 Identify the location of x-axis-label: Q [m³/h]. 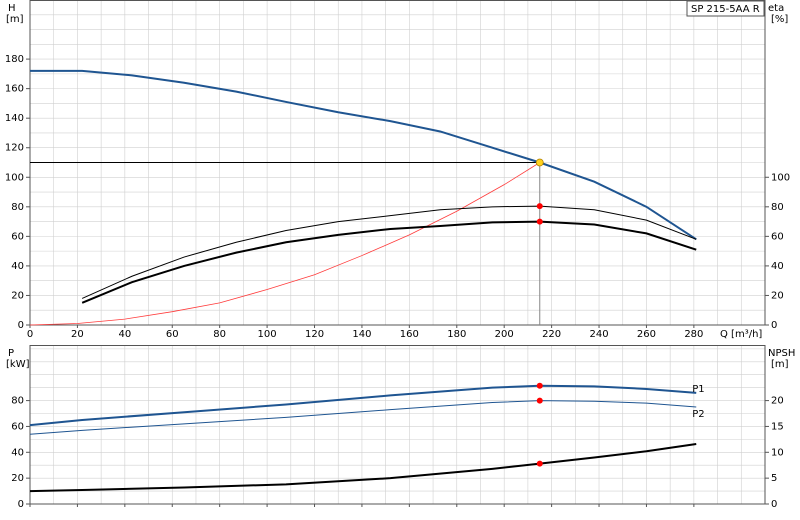
(741, 334).